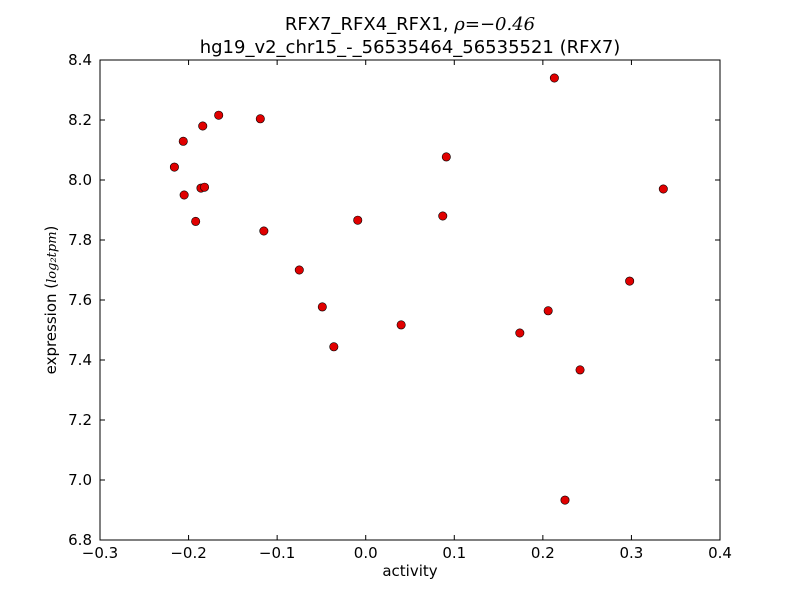 Image resolution: width=800 pixels, height=600 pixels. Describe the element at coordinates (80, 300) in the screenshot. I see `y-tick-label: 7.6` at that location.